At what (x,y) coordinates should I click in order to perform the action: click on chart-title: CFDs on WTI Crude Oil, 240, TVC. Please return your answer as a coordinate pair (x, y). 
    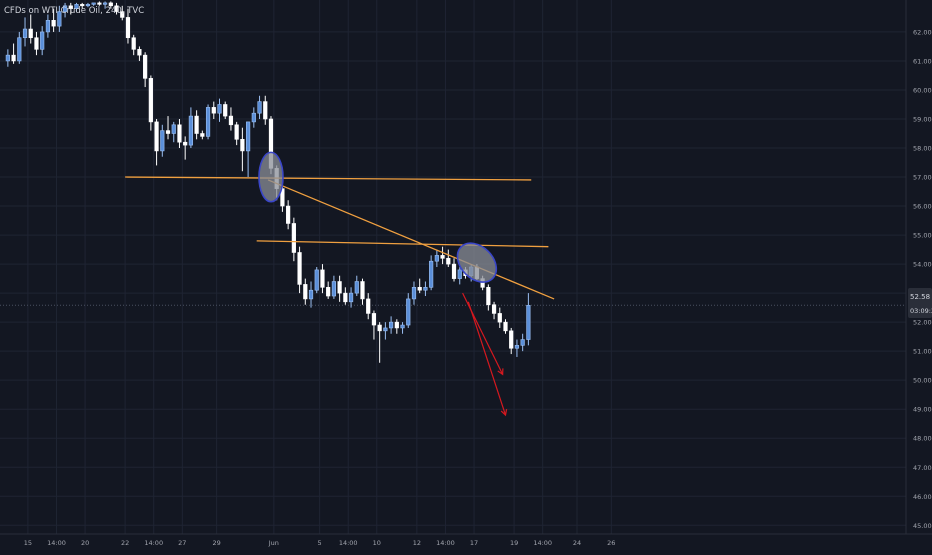
    Looking at the image, I should click on (74, 11).